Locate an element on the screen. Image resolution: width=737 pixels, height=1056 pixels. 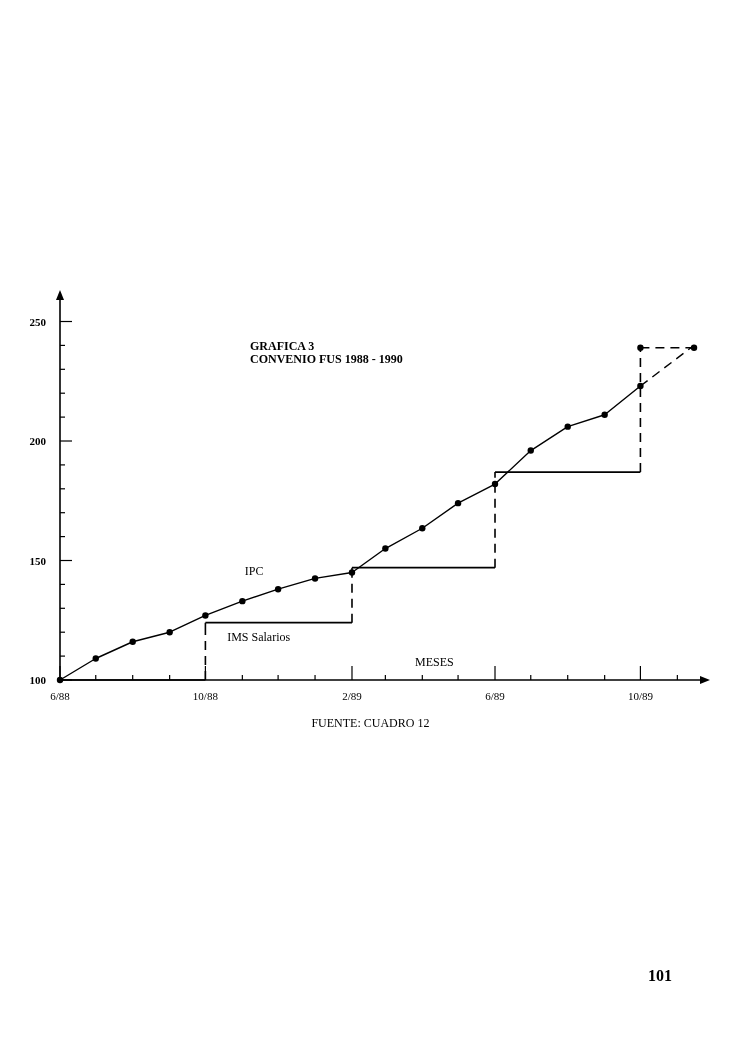
x-tick-label: 10/89 is located at coordinates (640, 696).